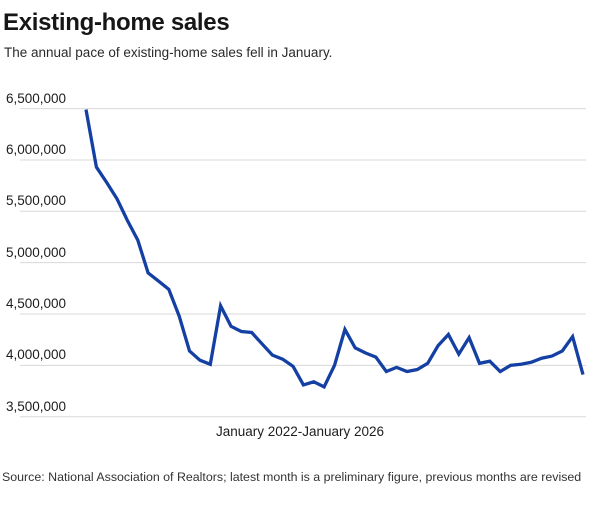 Image resolution: width=600 pixels, height=523 pixels. Describe the element at coordinates (36, 98) in the screenshot. I see `y-tick-label: 6,500,000` at that location.